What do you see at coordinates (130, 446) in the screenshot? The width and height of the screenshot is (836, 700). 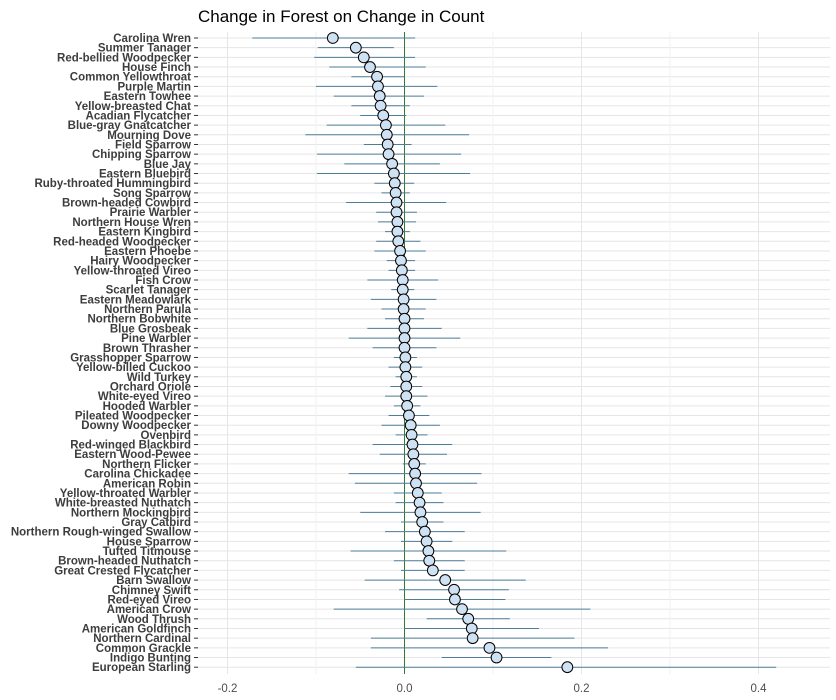 I see `y-axis-label: Red-winged Blackbird` at bounding box center [130, 446].